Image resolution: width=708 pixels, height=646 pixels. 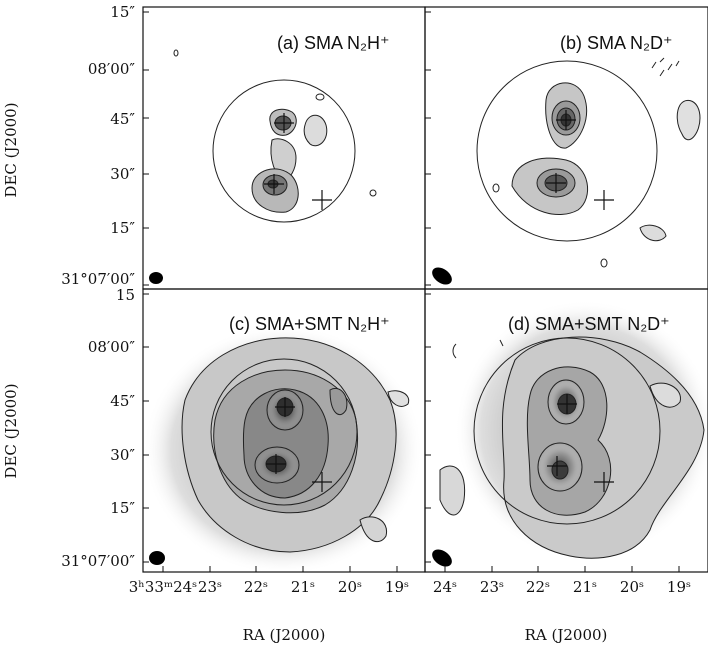 I want to click on dec-tick-top-0: 15″, so click(x=122, y=12).